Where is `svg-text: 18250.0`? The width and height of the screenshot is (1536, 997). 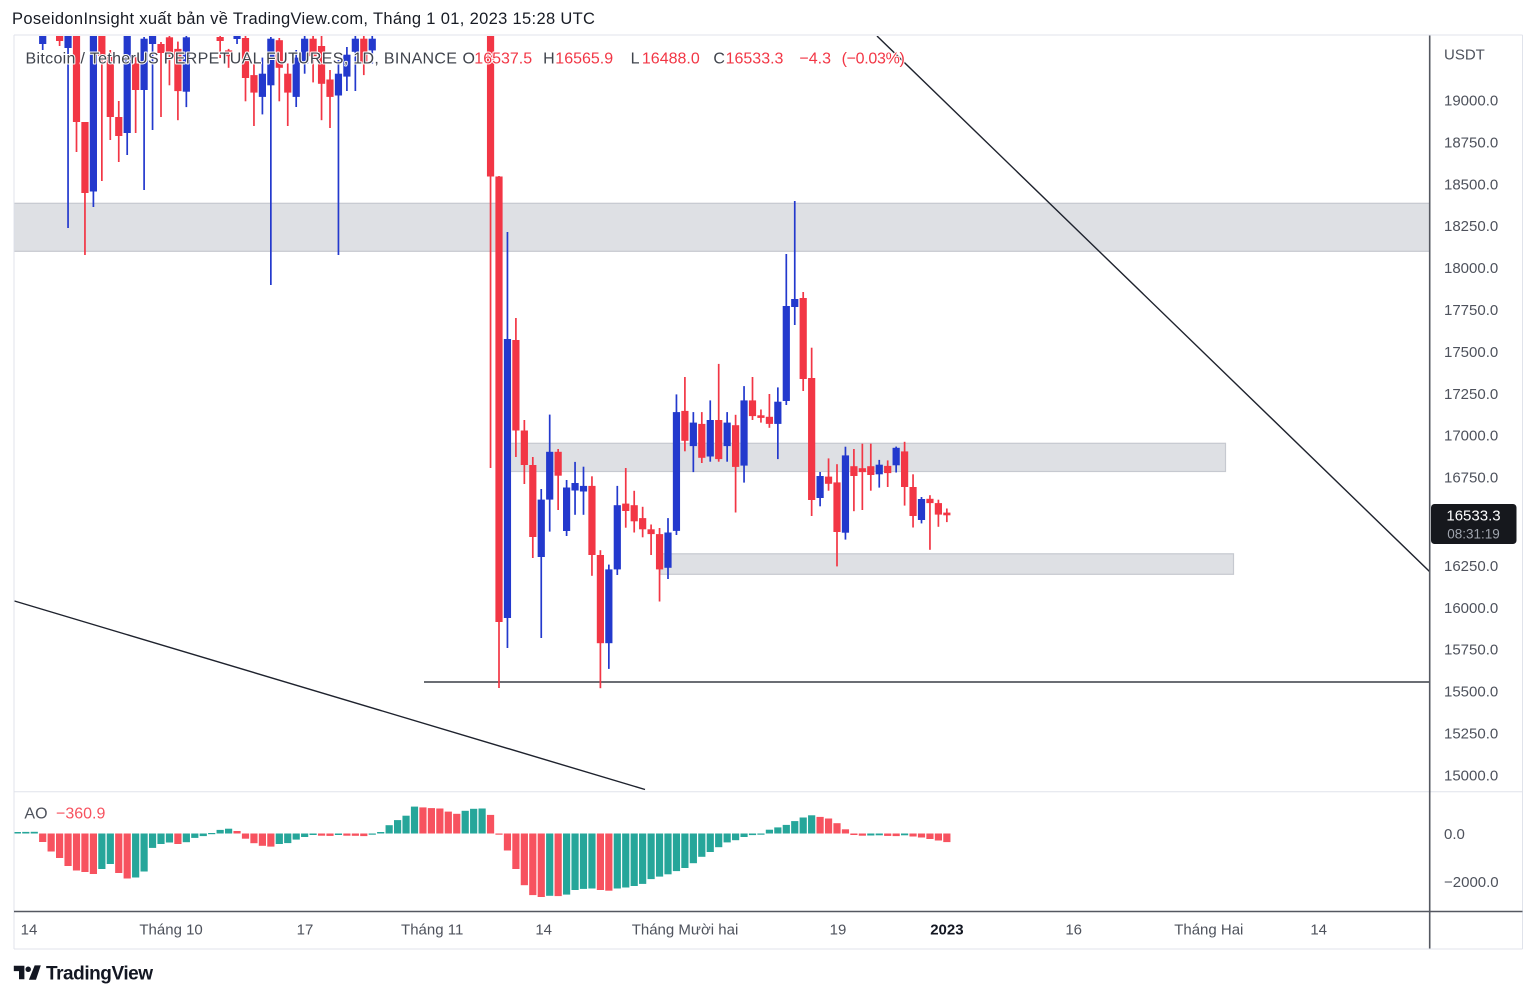
svg-text: 18250.0 is located at coordinates (1471, 226).